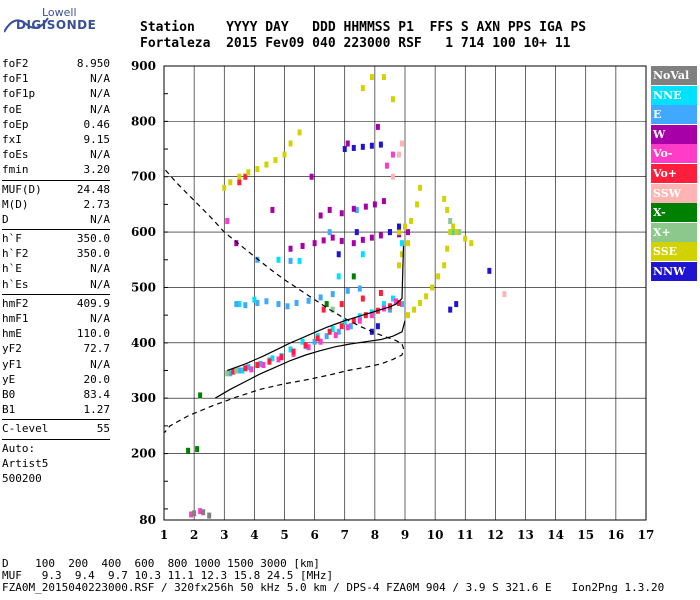 The width and height of the screenshot is (700, 600). Describe the element at coordinates (56, 93) in the screenshot. I see `param-row: foF1p N/A` at that location.